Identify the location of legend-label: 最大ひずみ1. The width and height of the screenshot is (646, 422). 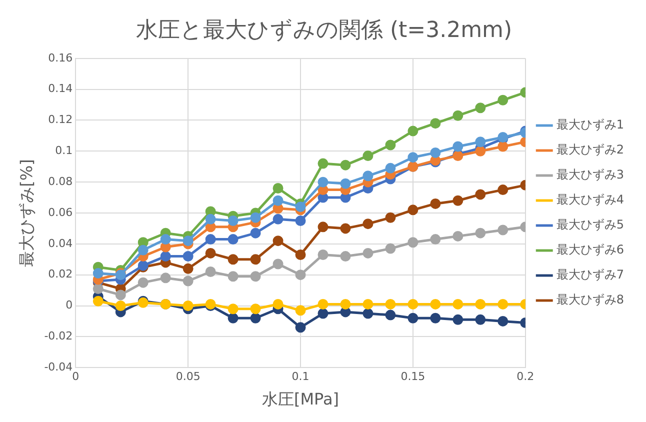
(590, 125).